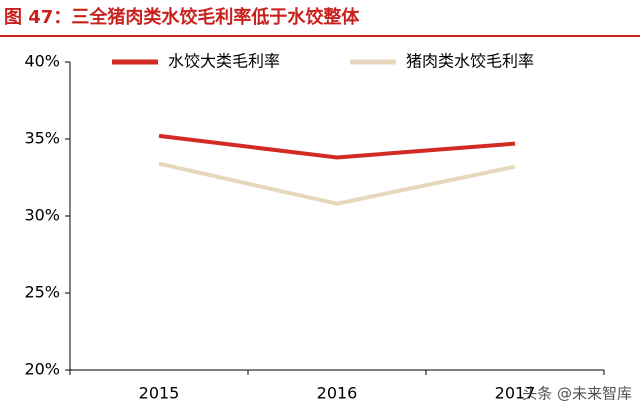 This screenshot has width=640, height=416. Describe the element at coordinates (42, 292) in the screenshot. I see `y-tick-label: 25%` at that location.